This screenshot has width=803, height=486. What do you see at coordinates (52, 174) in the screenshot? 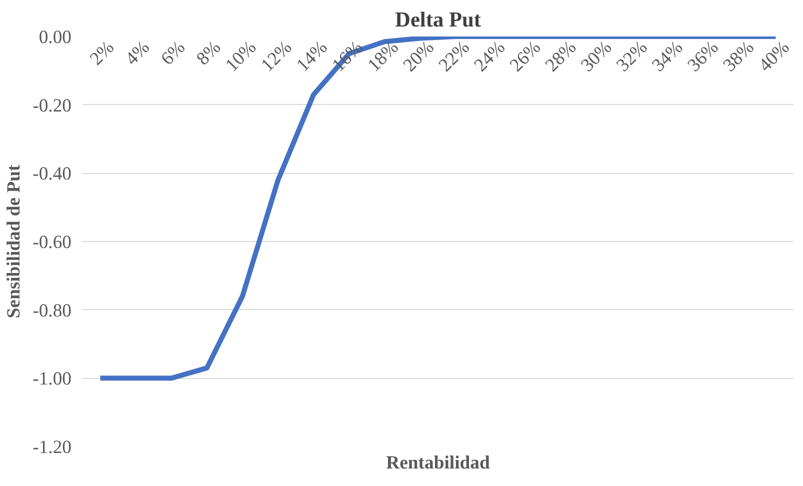
I see `y-tick-label: -0.40` at bounding box center [52, 174].